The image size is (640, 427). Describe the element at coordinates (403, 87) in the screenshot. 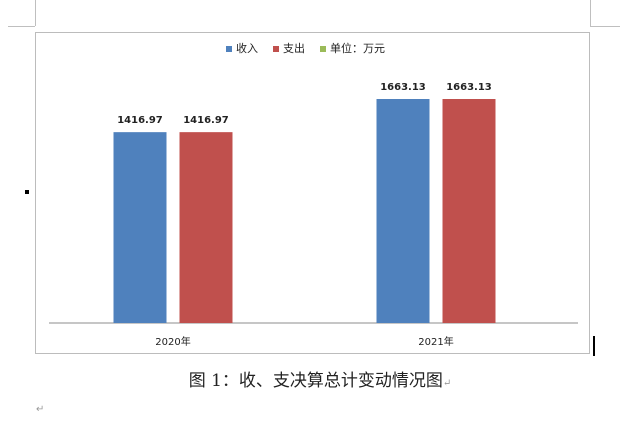

I see `data-label-income-1: 1663.13` at that location.